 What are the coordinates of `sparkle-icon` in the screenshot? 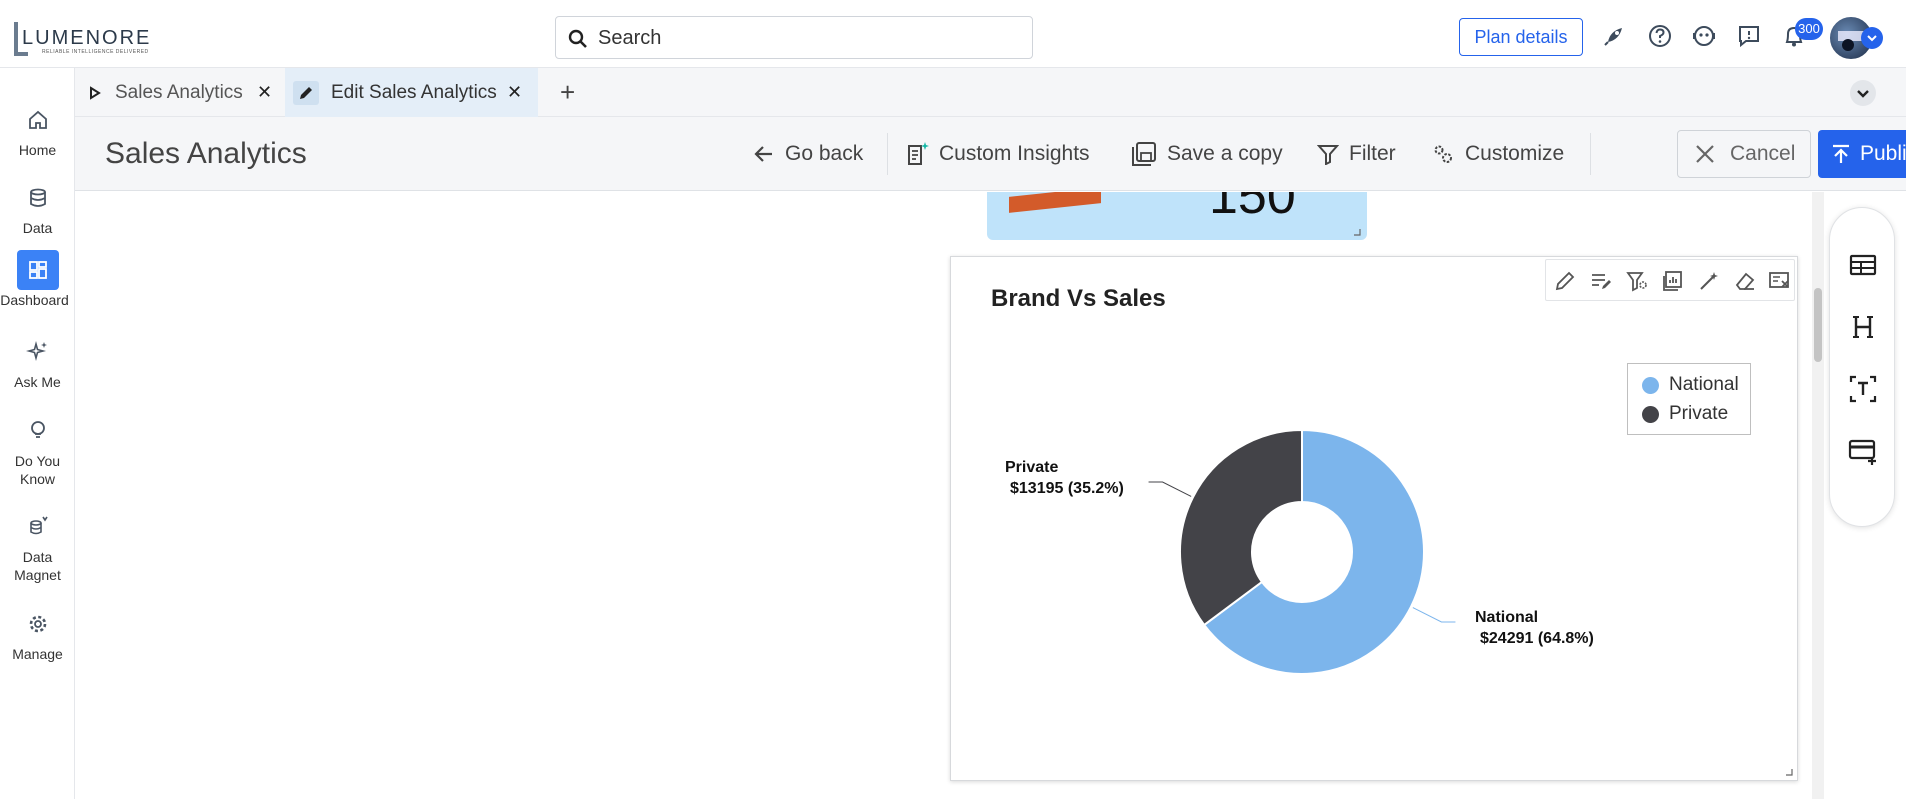 It's located at (38, 352).